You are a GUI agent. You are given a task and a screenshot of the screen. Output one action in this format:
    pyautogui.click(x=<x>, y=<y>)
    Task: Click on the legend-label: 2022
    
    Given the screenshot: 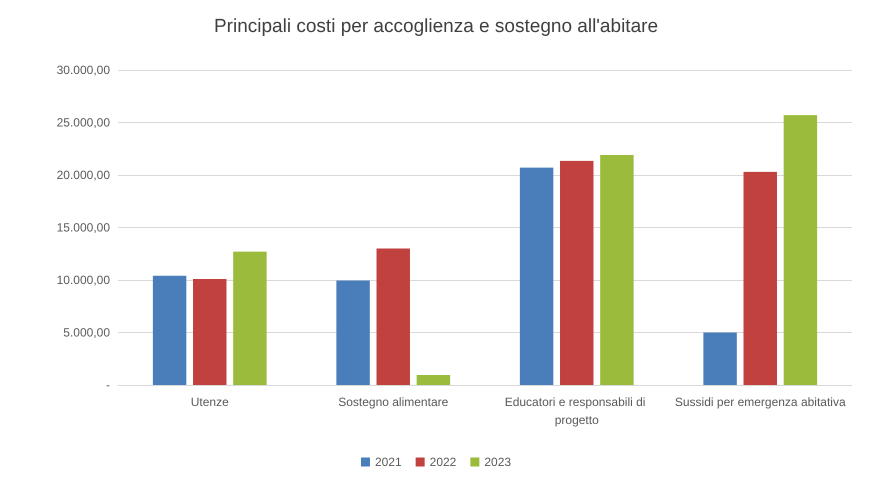 What is the action you would take?
    pyautogui.click(x=443, y=462)
    